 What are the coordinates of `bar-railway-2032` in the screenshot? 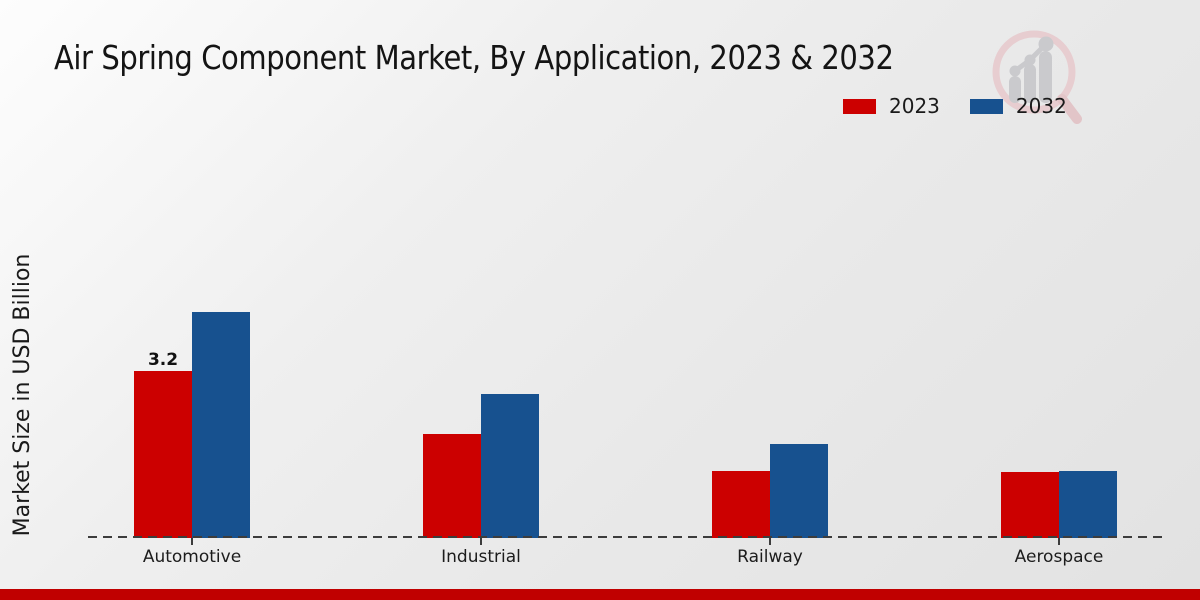 It's located at (799, 491).